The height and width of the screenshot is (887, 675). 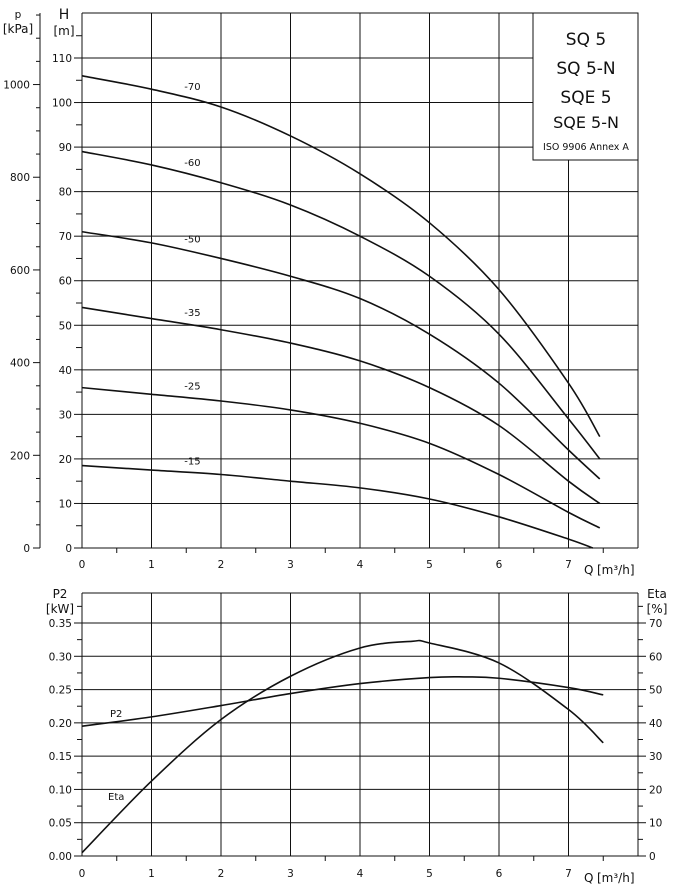 What do you see at coordinates (585, 69) in the screenshot?
I see `model-label: SQ 5-N` at bounding box center [585, 69].